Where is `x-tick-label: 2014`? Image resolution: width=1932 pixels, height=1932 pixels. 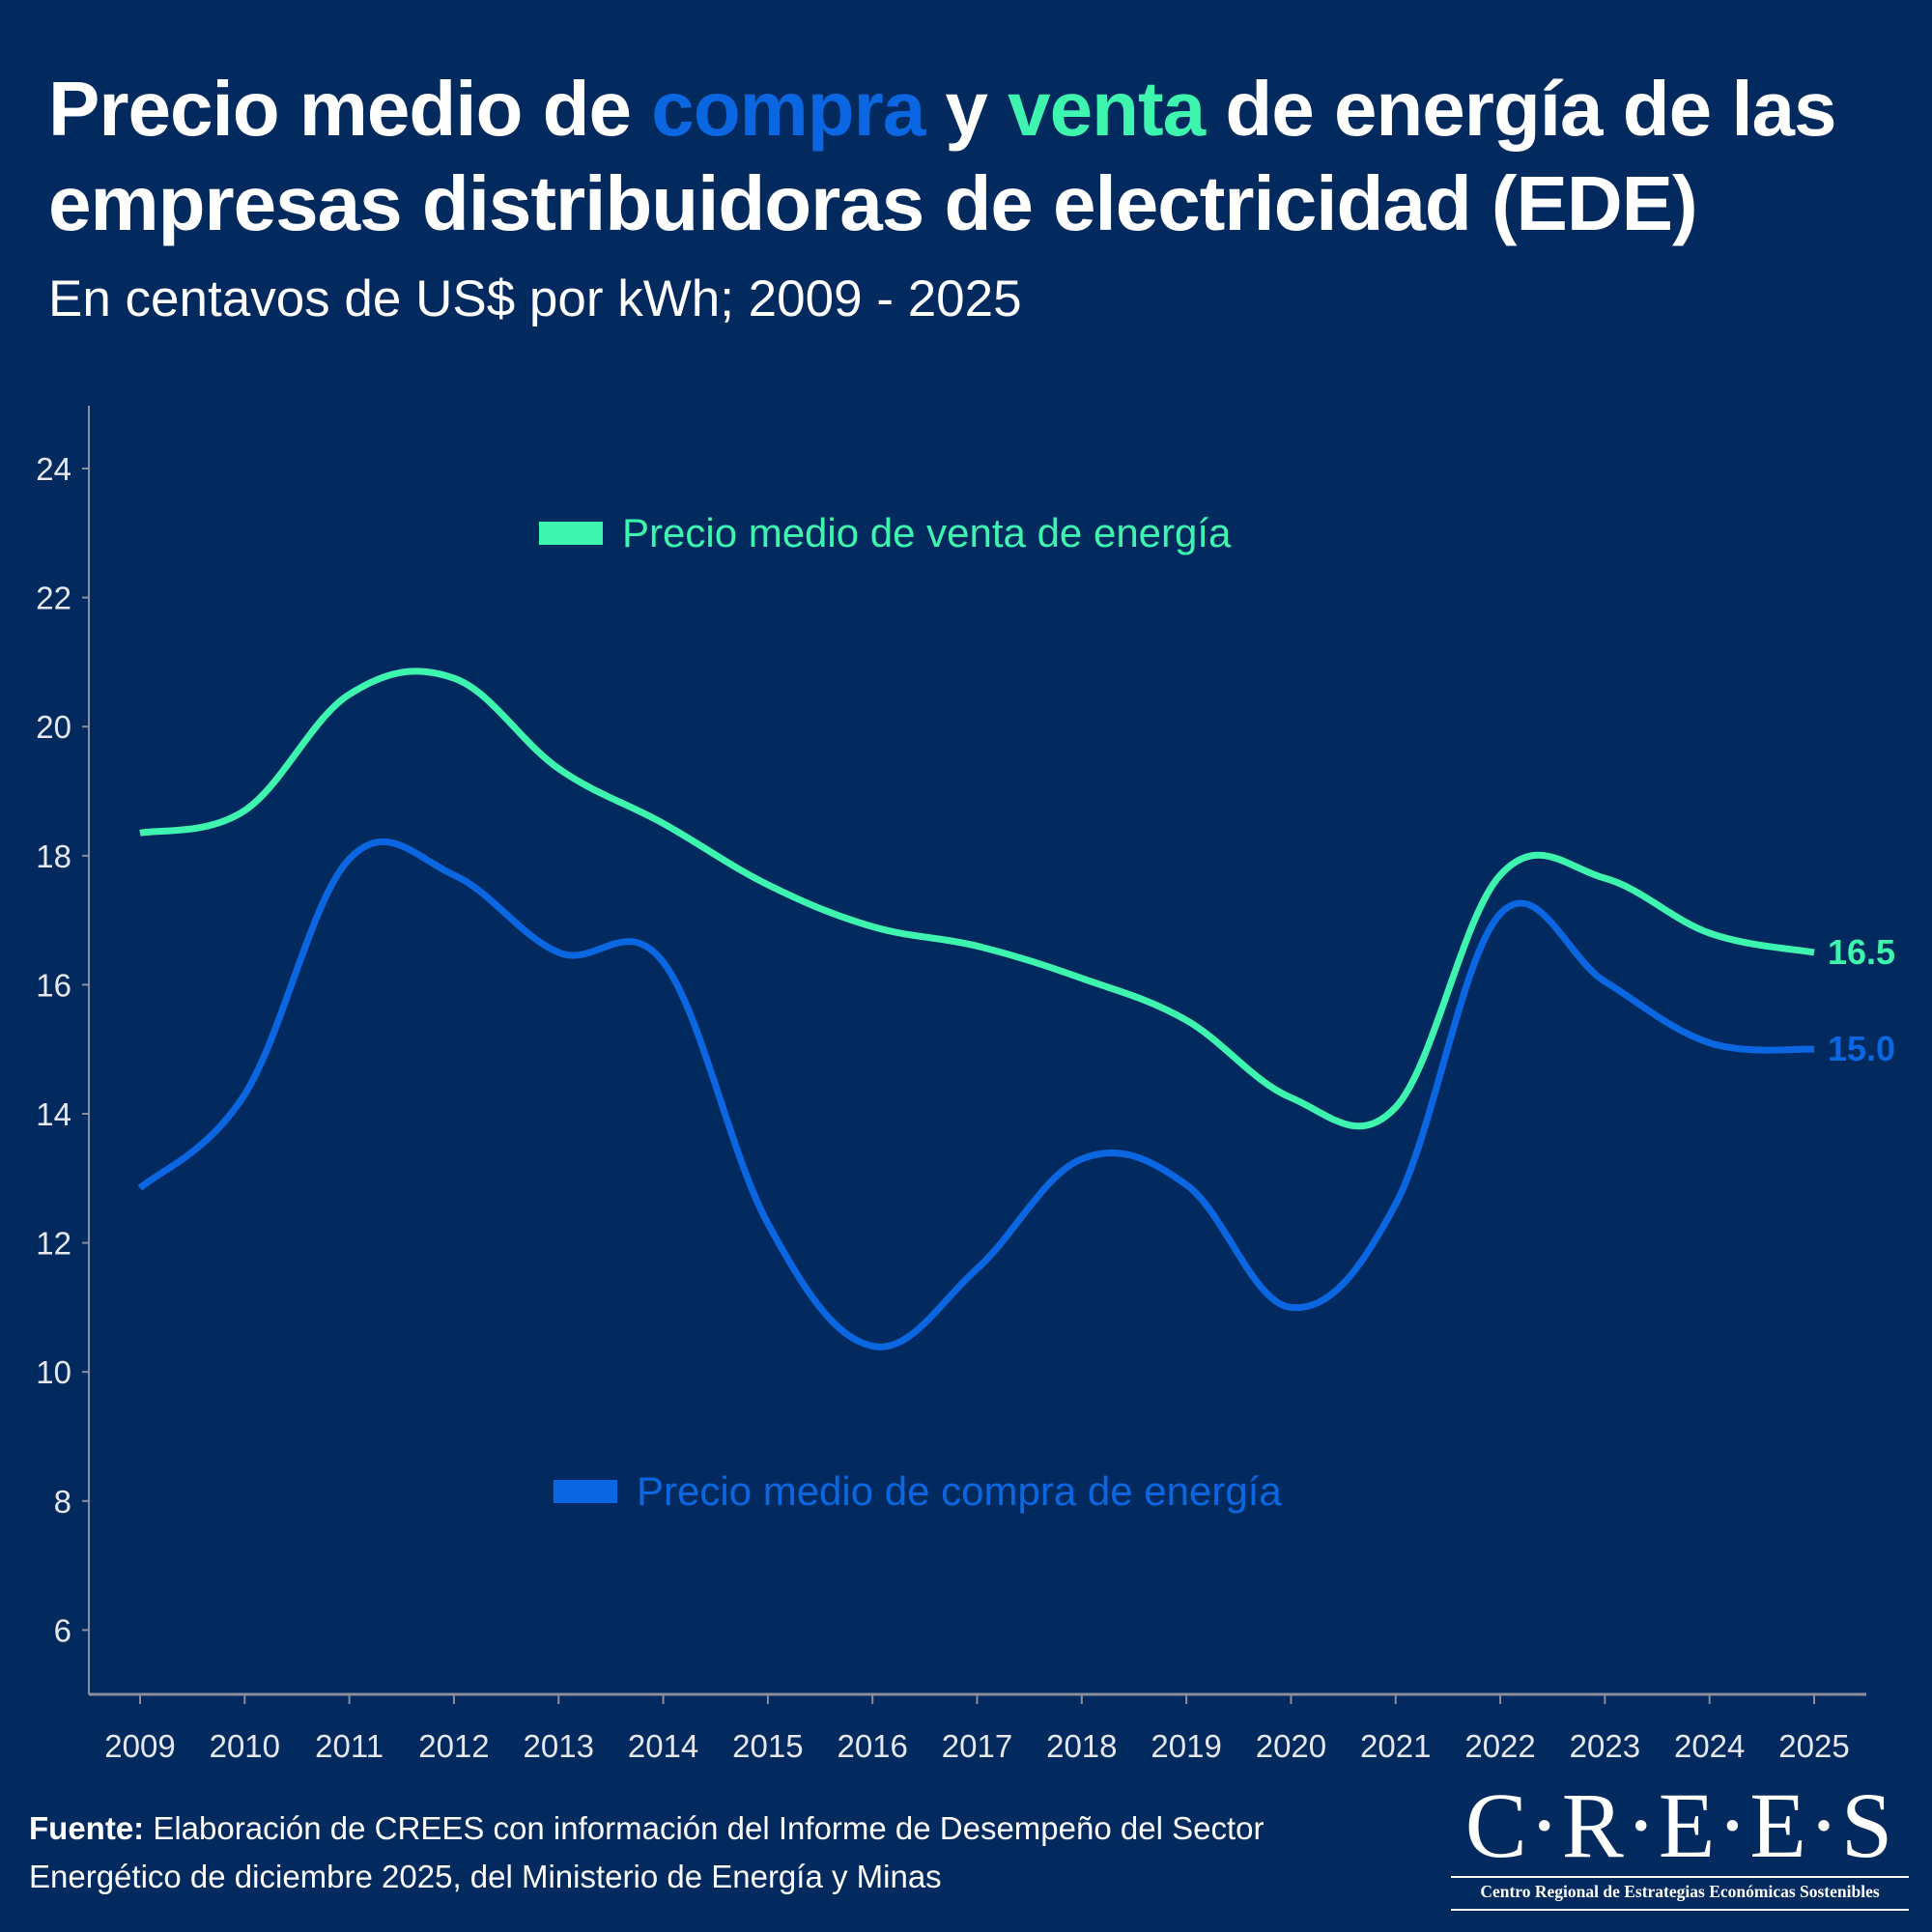
x-tick-label: 2014 is located at coordinates (663, 1746).